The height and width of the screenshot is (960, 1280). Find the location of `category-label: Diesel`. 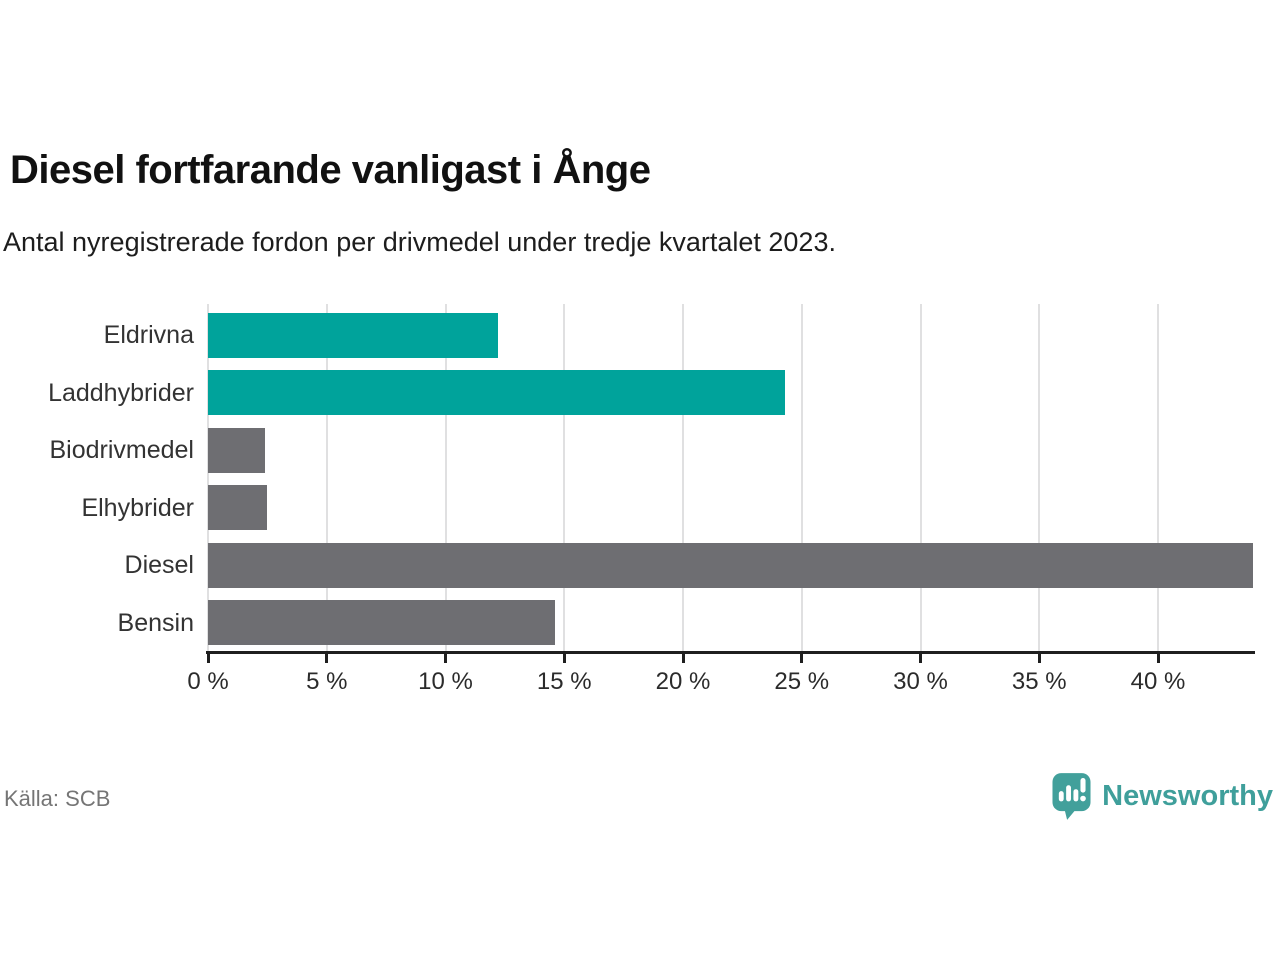

category-label: Diesel is located at coordinates (159, 565).